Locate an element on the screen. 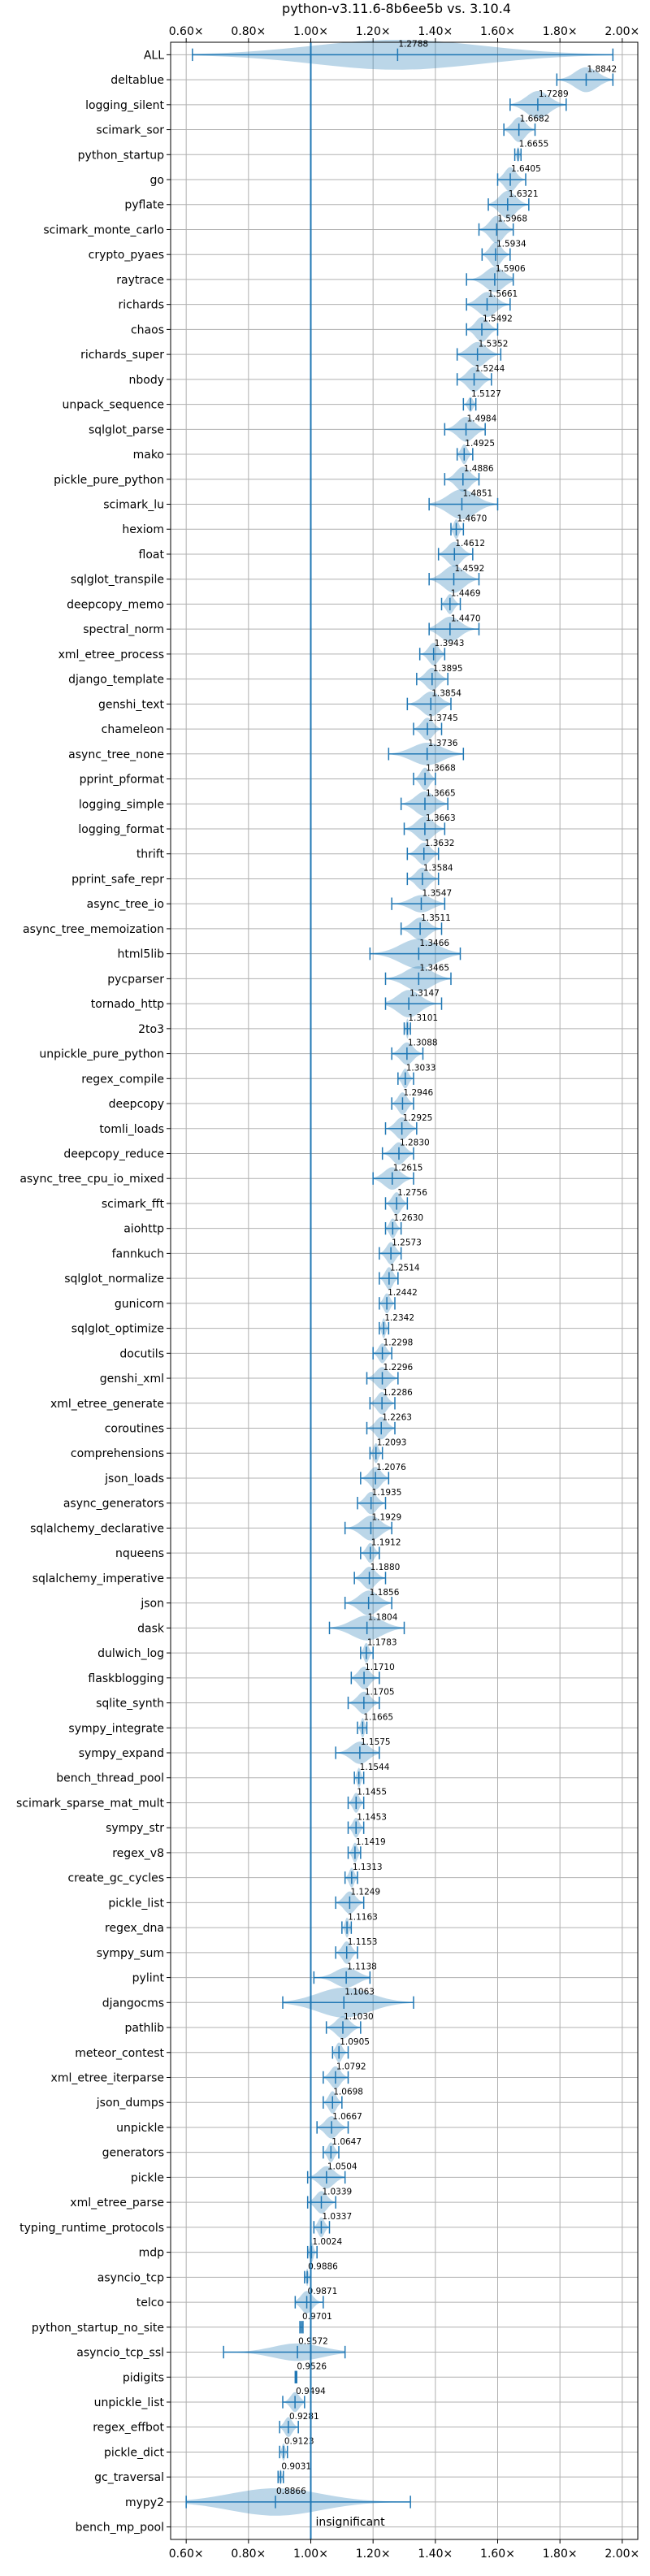 The image size is (650, 2576). median-value-label: 1.1856 is located at coordinates (385, 1593).